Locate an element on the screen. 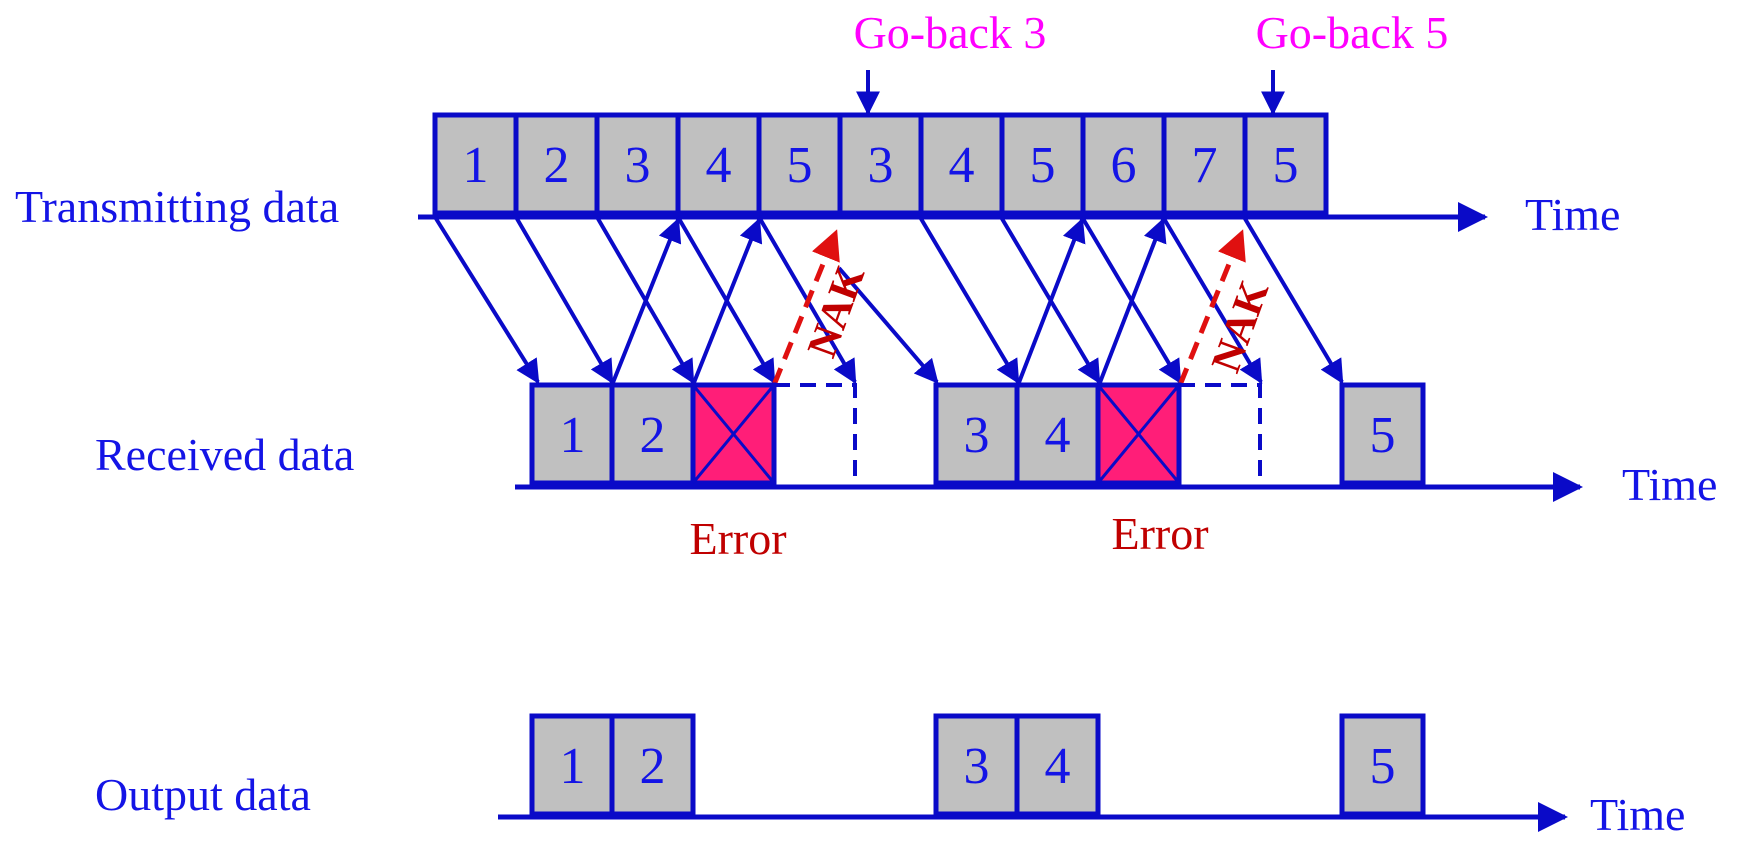  frame-box: 6 is located at coordinates (1123, 164).